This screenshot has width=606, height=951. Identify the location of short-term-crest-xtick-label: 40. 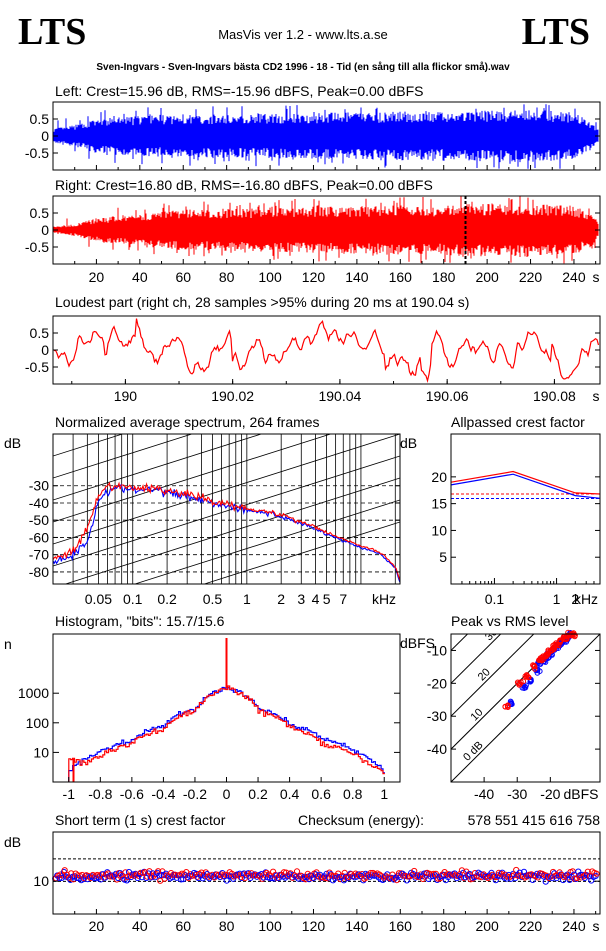
(140, 926).